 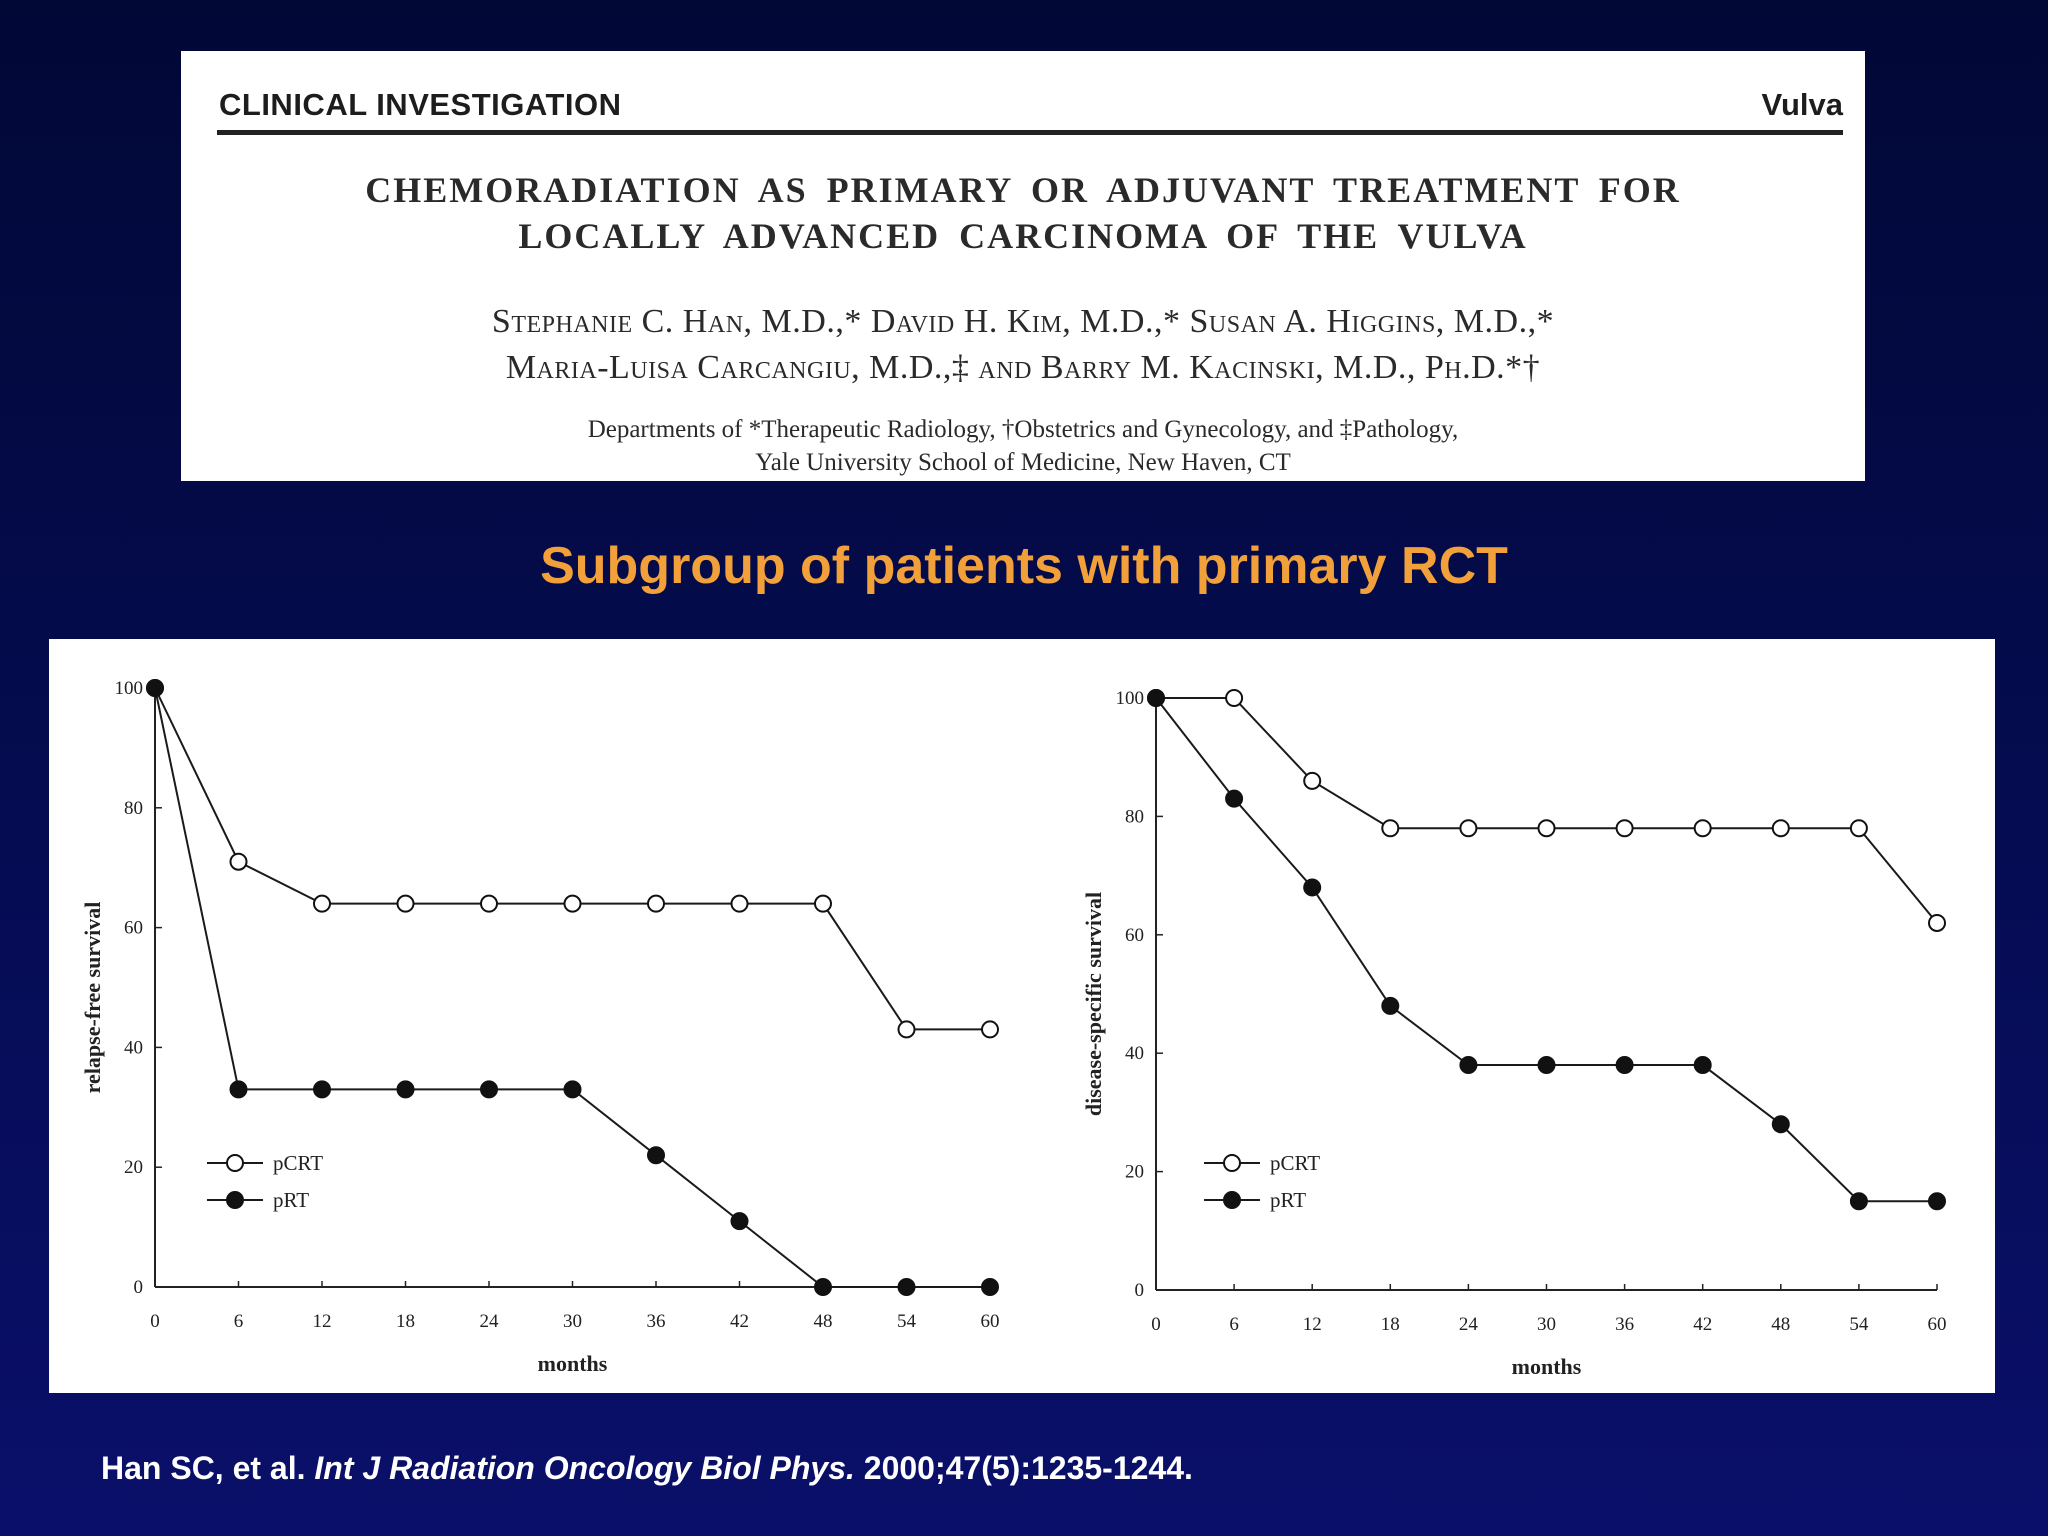 What do you see at coordinates (1134, 816) in the screenshot?
I see `y-tick-label: 80` at bounding box center [1134, 816].